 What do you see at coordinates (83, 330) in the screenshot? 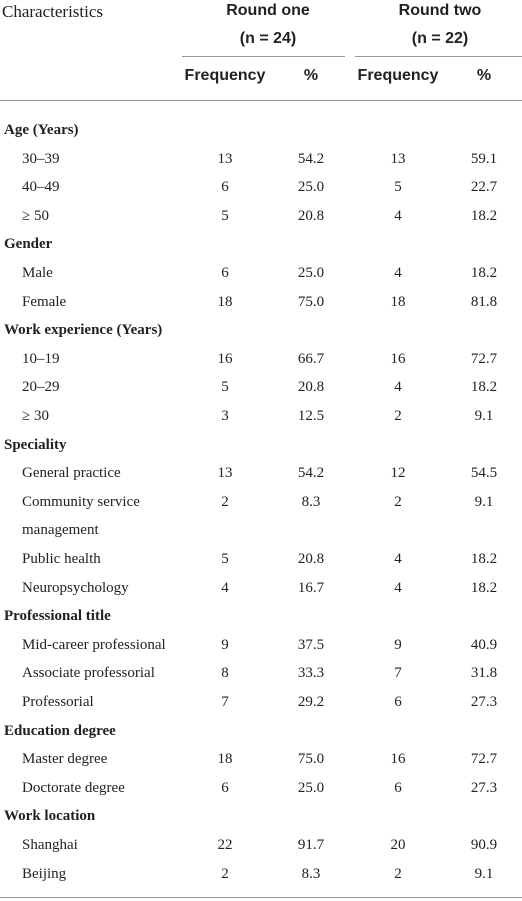
I see `section-title: Work experience (Years)` at bounding box center [83, 330].